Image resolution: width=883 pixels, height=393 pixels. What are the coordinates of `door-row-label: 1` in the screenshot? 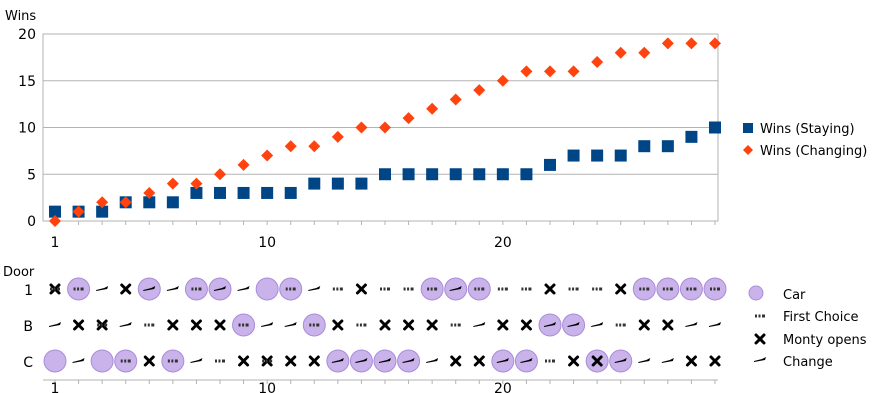 It's located at (28, 291).